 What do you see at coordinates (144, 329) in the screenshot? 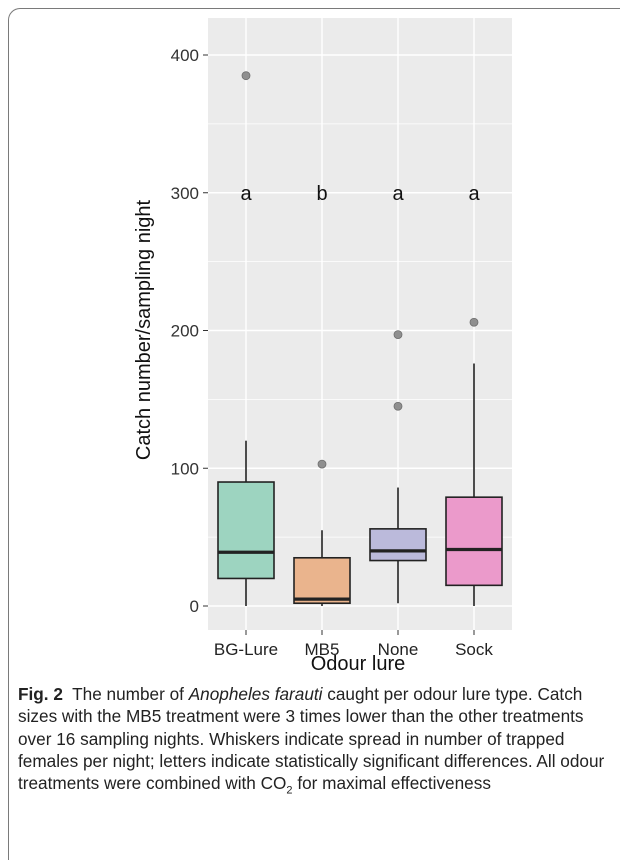
I see `y-axis-title: Catch number/sampling night` at bounding box center [144, 329].